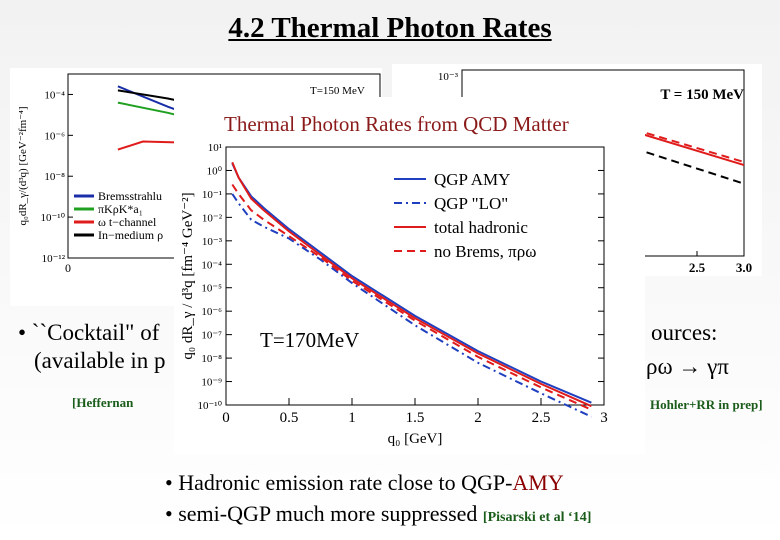  I want to click on y-tick-label: 10⁻¹, so click(212, 195).